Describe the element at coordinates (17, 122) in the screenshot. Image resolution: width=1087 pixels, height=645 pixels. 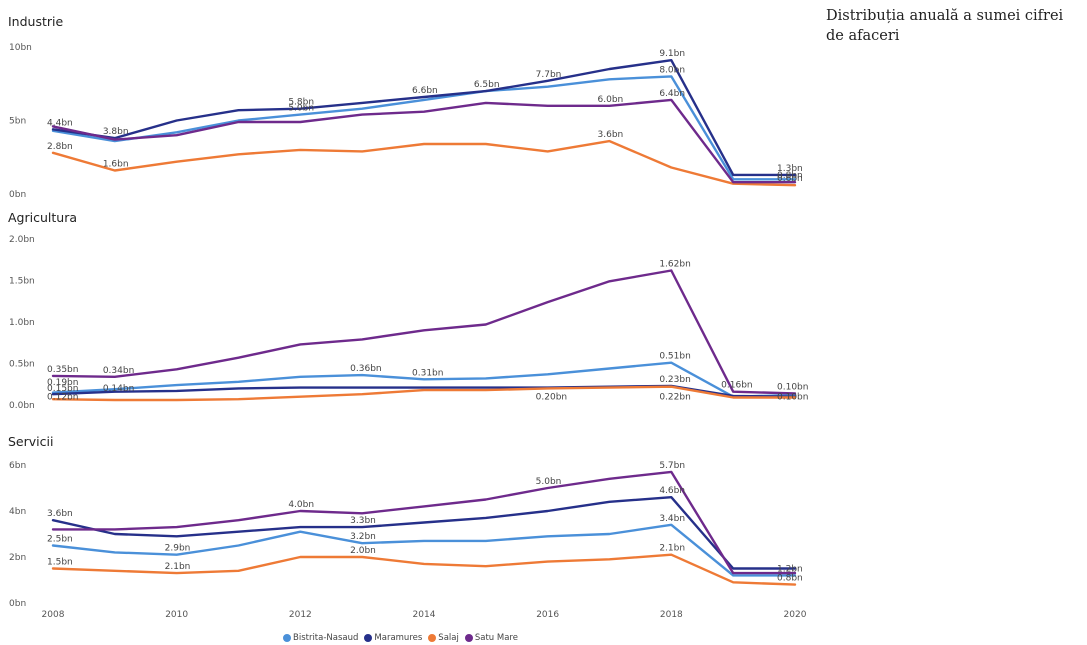
I see `y-tick-label: 5bn` at that location.